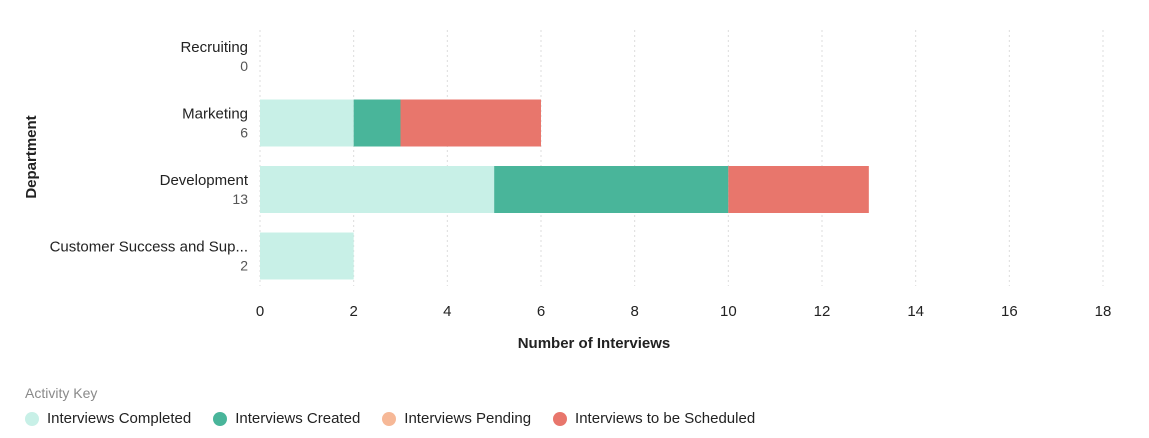  I want to click on legend-label: Interviews Completed, so click(119, 418).